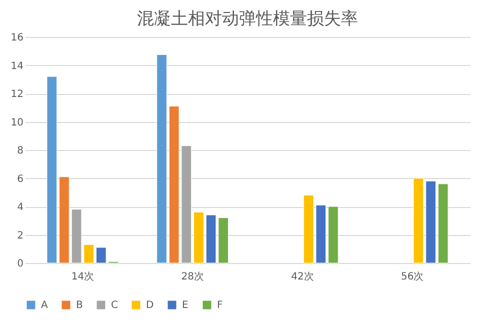 This screenshot has width=500, height=321. I want to click on legend-label: C, so click(114, 305).